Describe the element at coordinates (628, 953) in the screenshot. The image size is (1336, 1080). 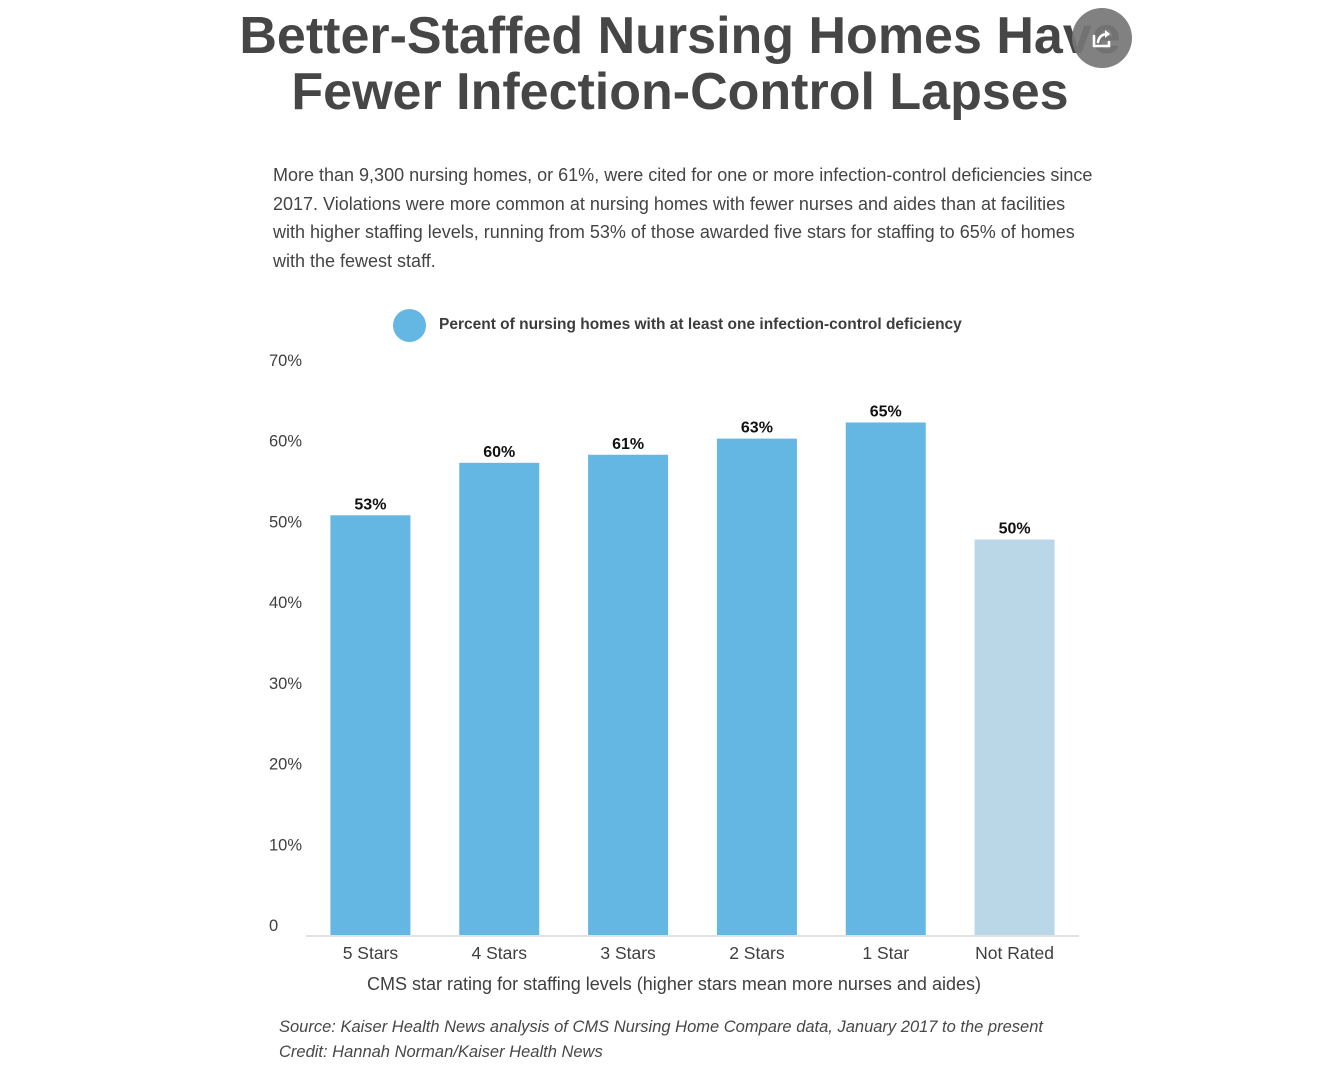
I see `x-tick-label: 3 Stars` at that location.